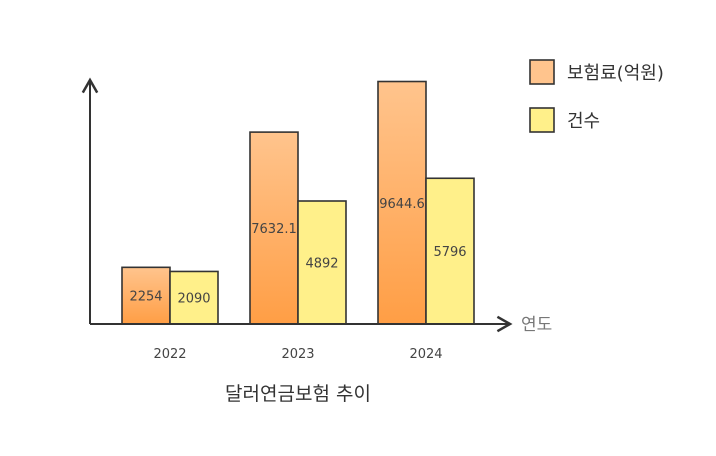 The image size is (716, 456). What do you see at coordinates (298, 394) in the screenshot?
I see `chart-title: 달러연금보험 추이` at bounding box center [298, 394].